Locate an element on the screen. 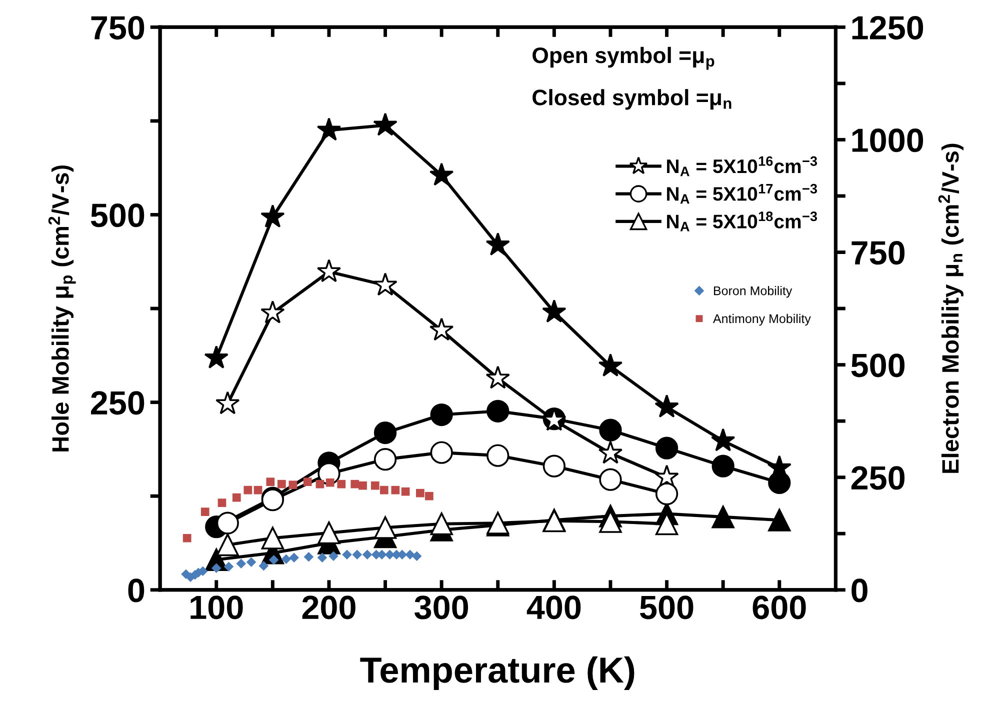 This screenshot has height=715, width=982. y2-tick-label: 250 is located at coordinates (878, 478).